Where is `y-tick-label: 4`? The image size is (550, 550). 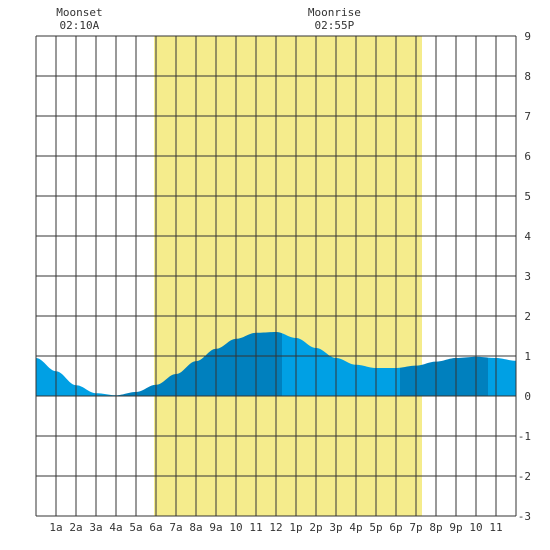
y-tick-label: 4 is located at coordinates (527, 236).